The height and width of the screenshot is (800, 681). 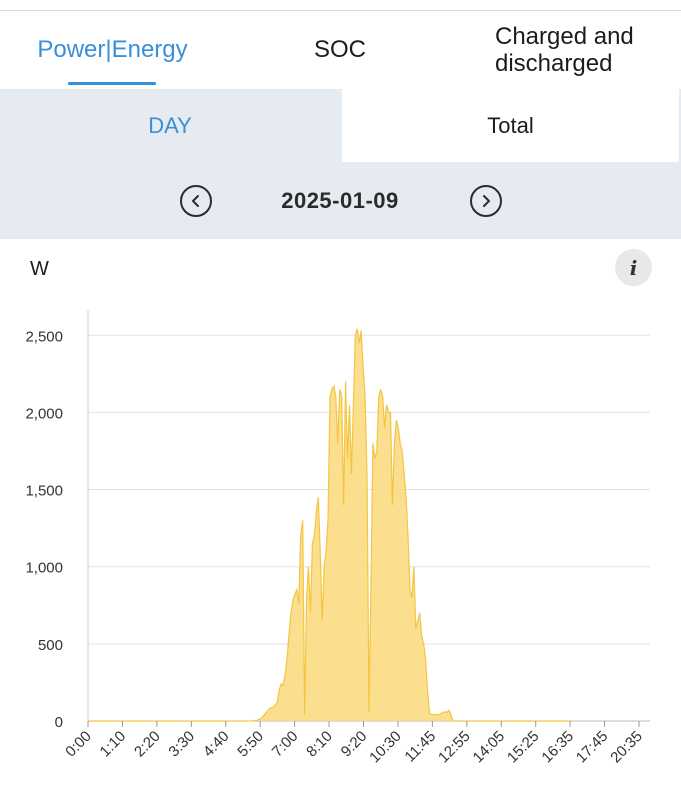 I want to click on x-tick-label: 16:35, so click(x=557, y=747).